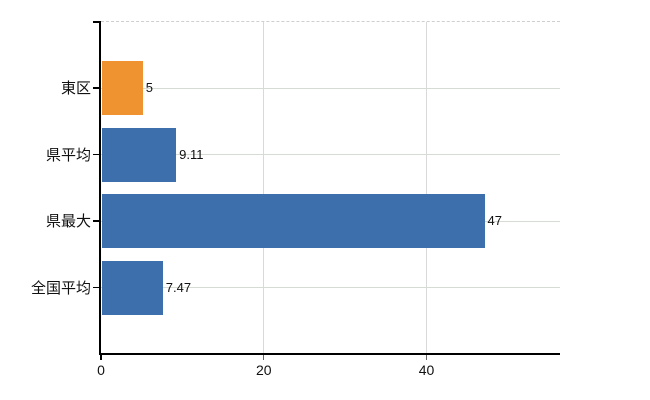 The height and width of the screenshot is (400, 650). Describe the element at coordinates (191, 154) in the screenshot. I see `value-label: 9.11` at that location.